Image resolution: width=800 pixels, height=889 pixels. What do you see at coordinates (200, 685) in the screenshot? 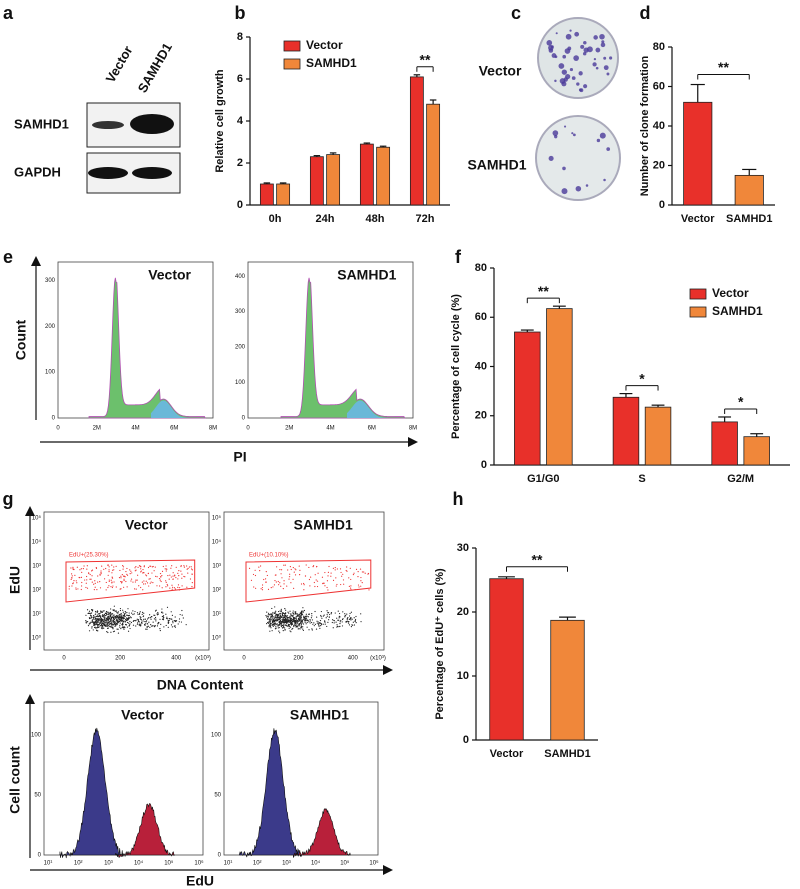
I see `axis-label: DNA Content` at bounding box center [200, 685].